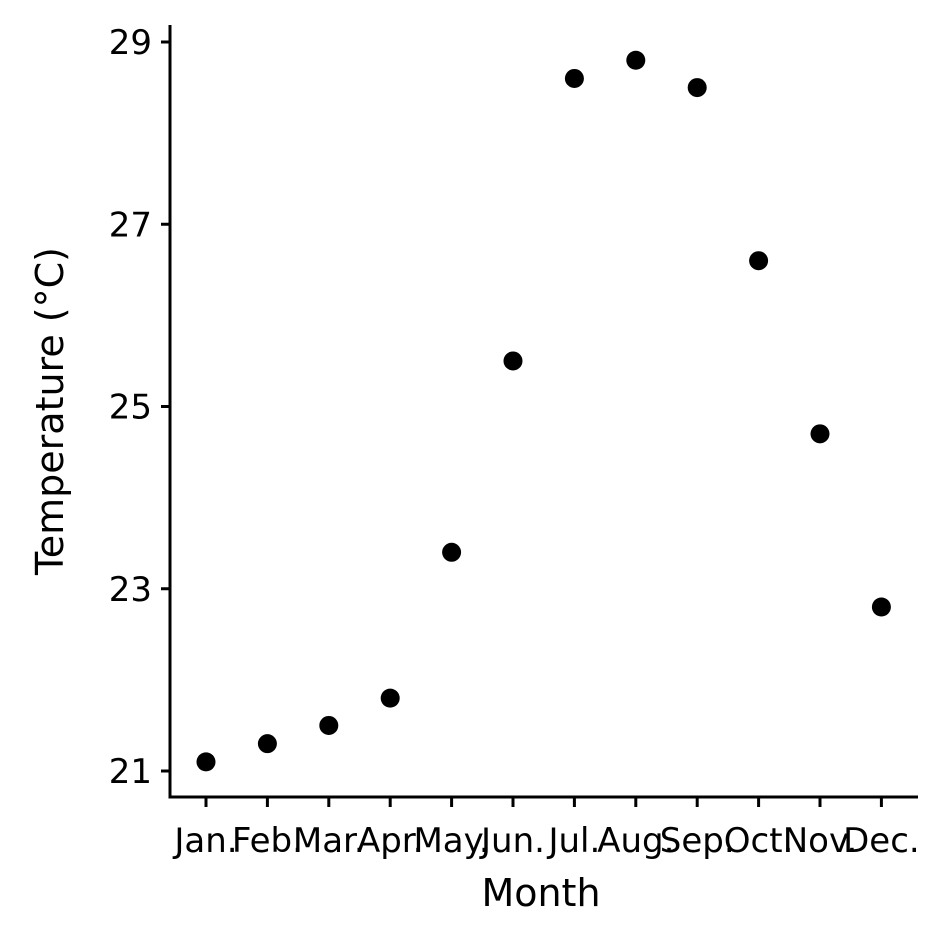 The width and height of the screenshot is (944, 944). What do you see at coordinates (573, 841) in the screenshot?
I see `x-tick-label: Jul.` at bounding box center [573, 841].